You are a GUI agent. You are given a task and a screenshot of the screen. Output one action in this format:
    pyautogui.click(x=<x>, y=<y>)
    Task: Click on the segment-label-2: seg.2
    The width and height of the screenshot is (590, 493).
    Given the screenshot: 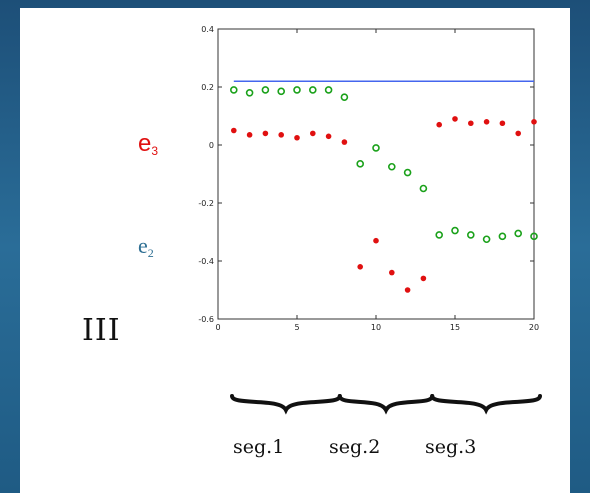 What is the action you would take?
    pyautogui.click(x=355, y=447)
    